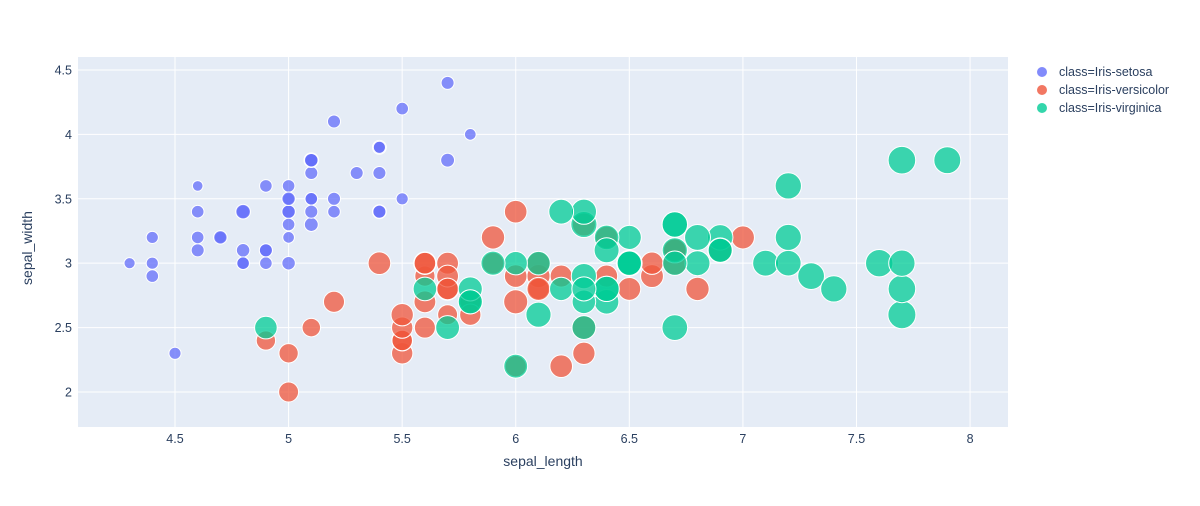  I want to click on x-axis-title: sepal_length, so click(543, 461).